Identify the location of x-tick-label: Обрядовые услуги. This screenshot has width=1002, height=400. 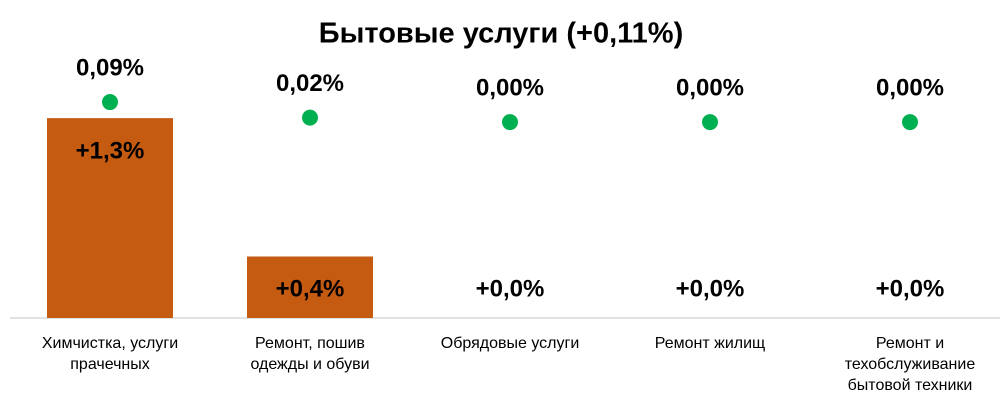
(510, 343).